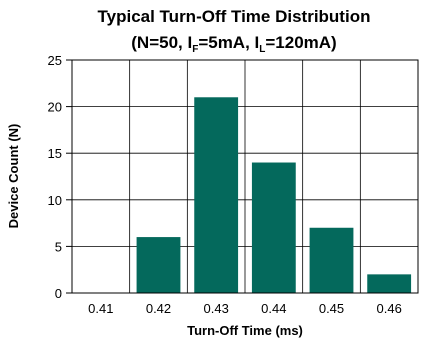 The image size is (424, 343). I want to click on y-tick-label: 25, so click(55, 60).